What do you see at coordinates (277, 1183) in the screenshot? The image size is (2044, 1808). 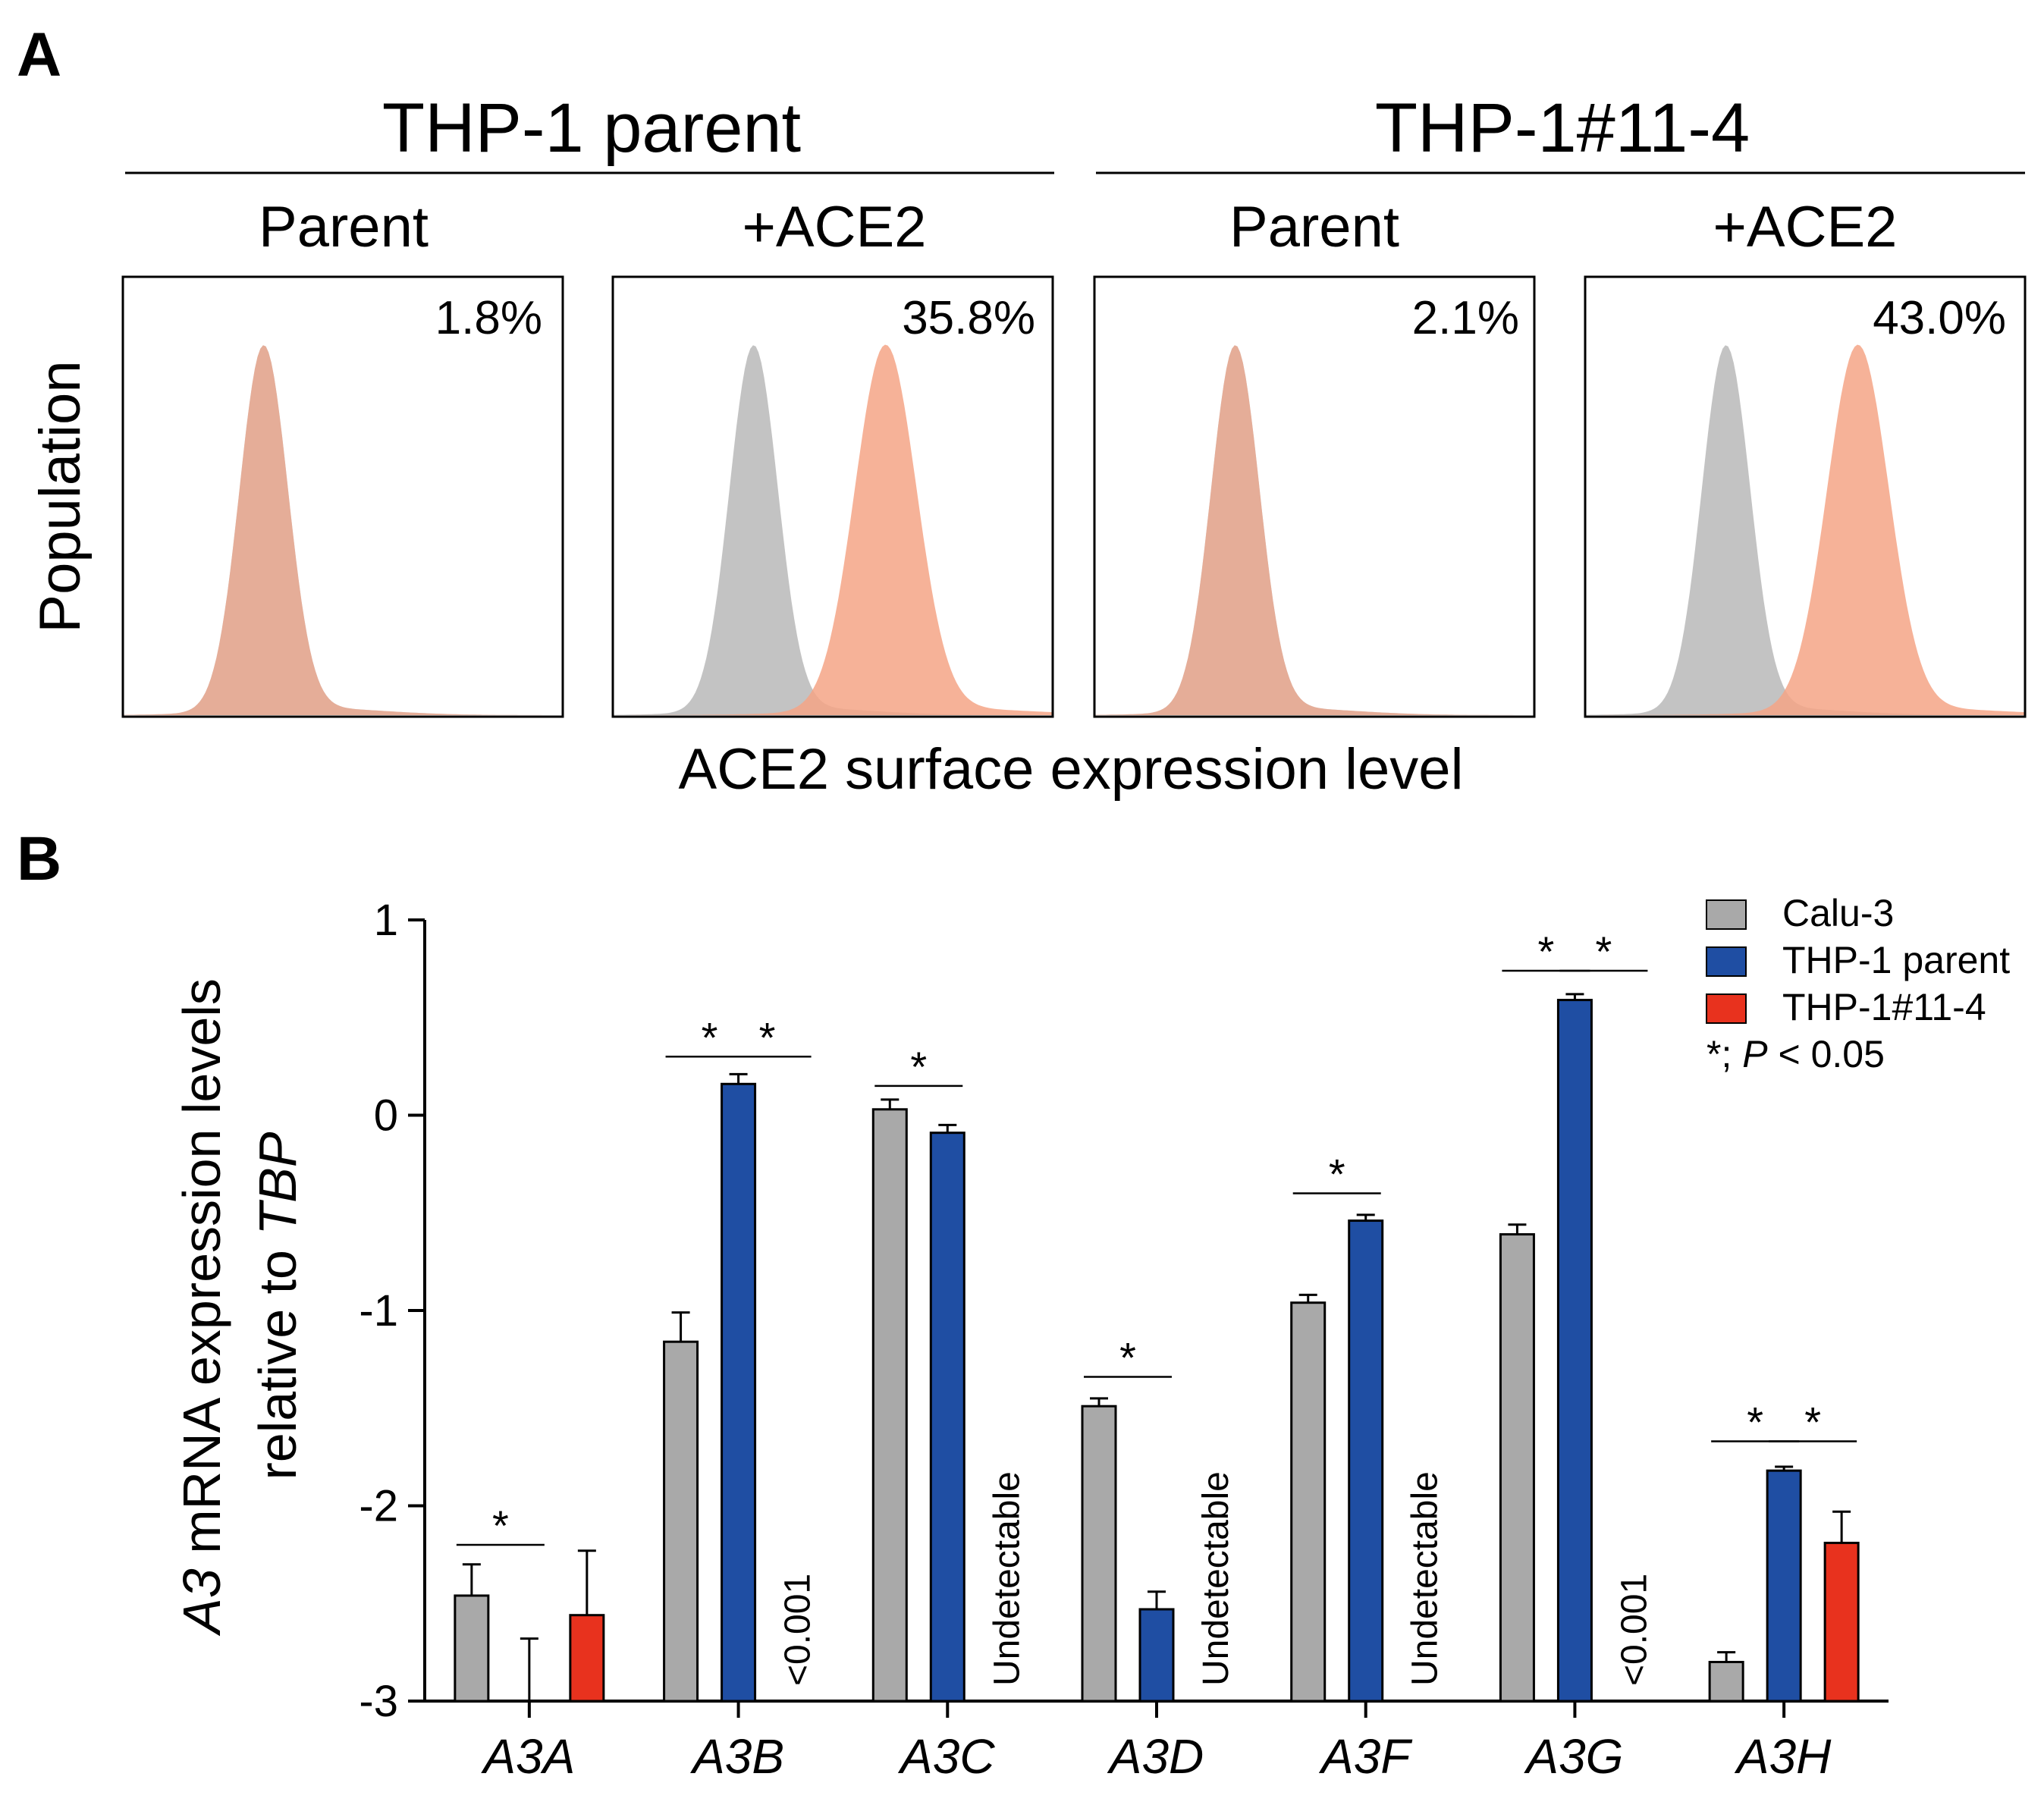 I see `y-axis-title-ref: TBP` at bounding box center [277, 1183].